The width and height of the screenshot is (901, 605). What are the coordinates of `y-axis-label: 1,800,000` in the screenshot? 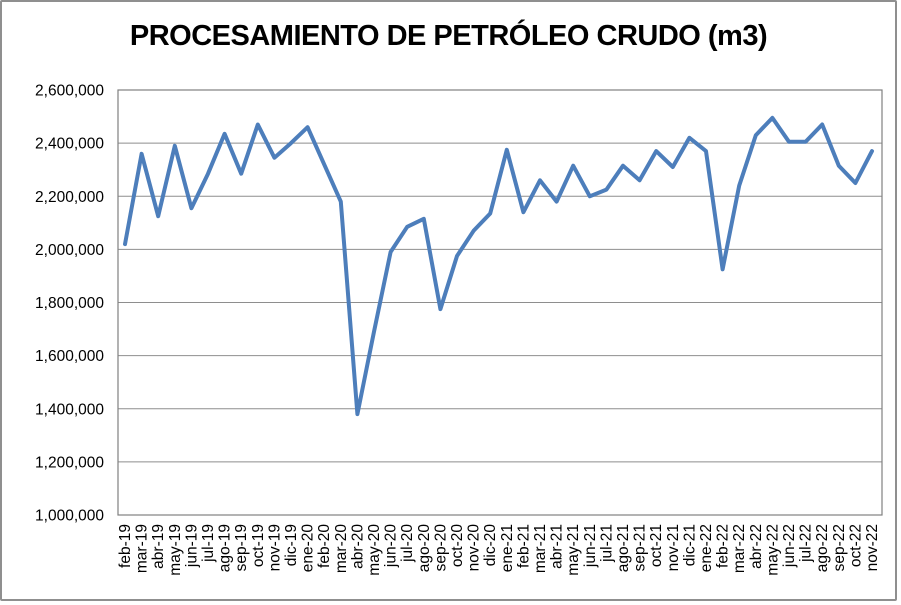 It's located at (69, 303).